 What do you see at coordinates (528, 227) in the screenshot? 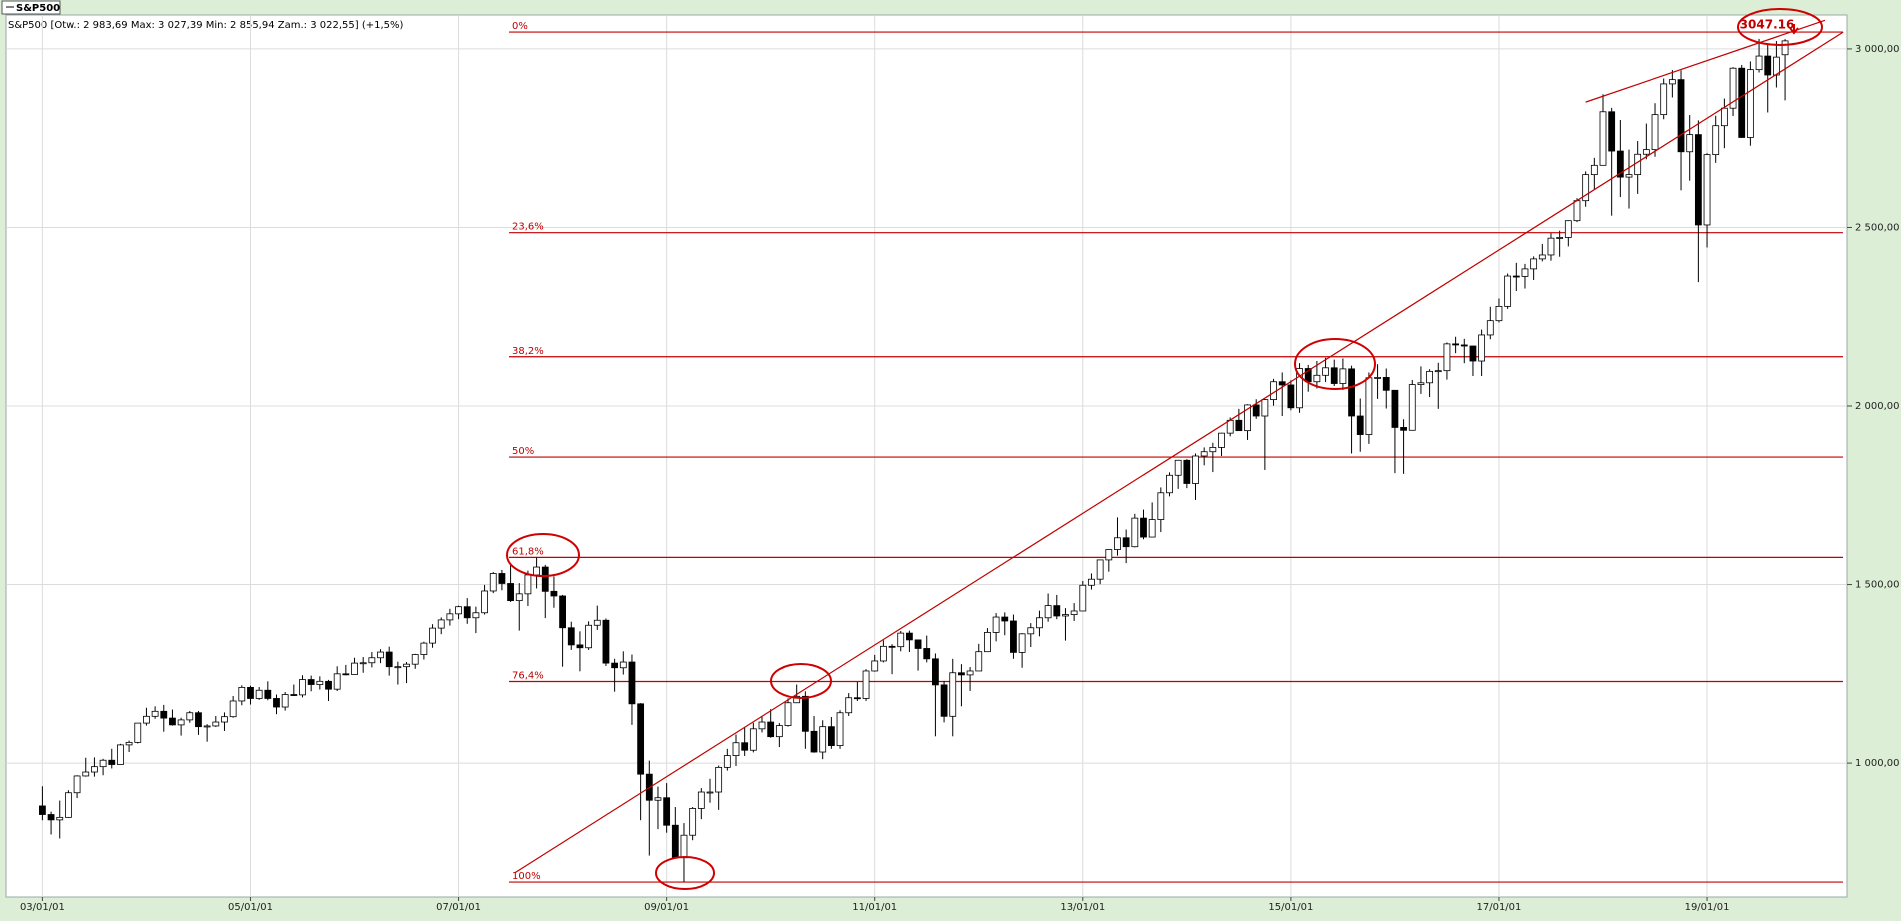
I see `fib-label: 23,6%` at bounding box center [528, 227].